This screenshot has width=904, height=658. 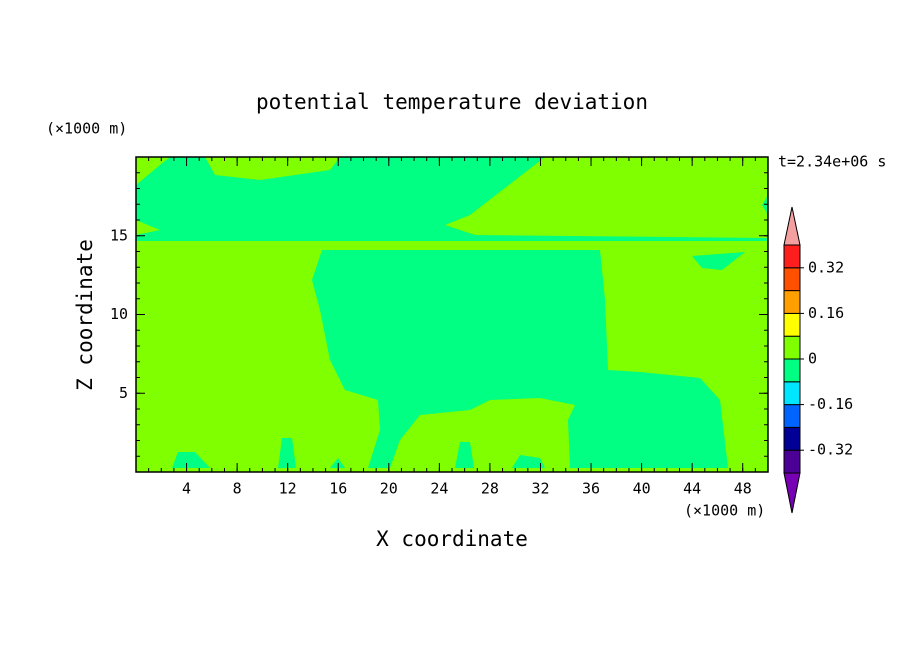 I want to click on x-tick-label: 20, so click(x=389, y=489).